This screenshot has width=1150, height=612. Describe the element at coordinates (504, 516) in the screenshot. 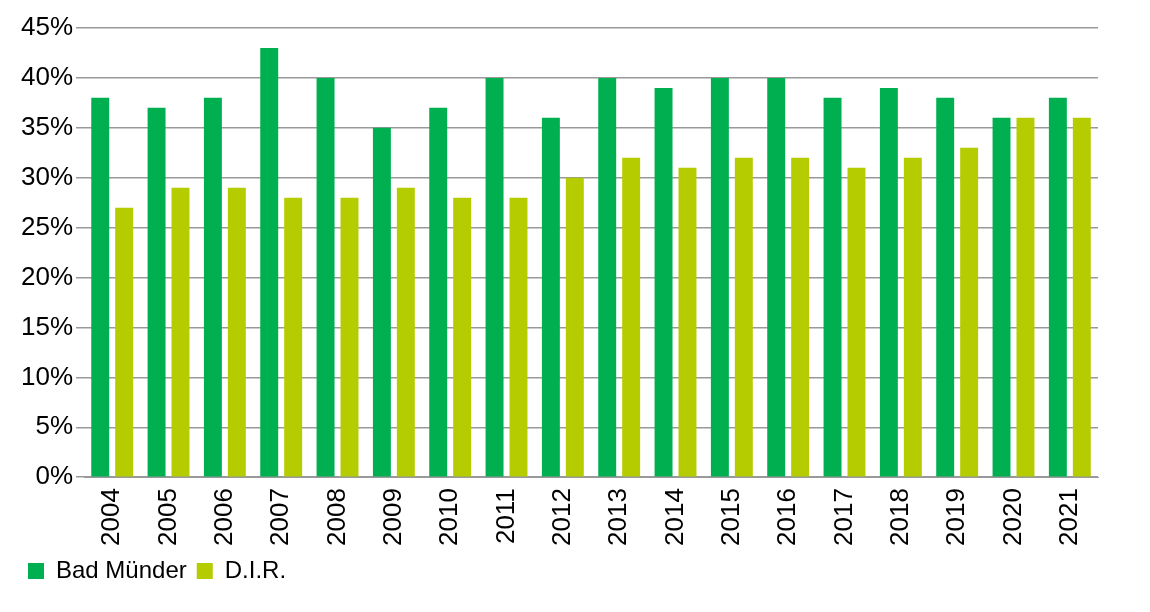

I see `x-tick-label: 2011` at that location.